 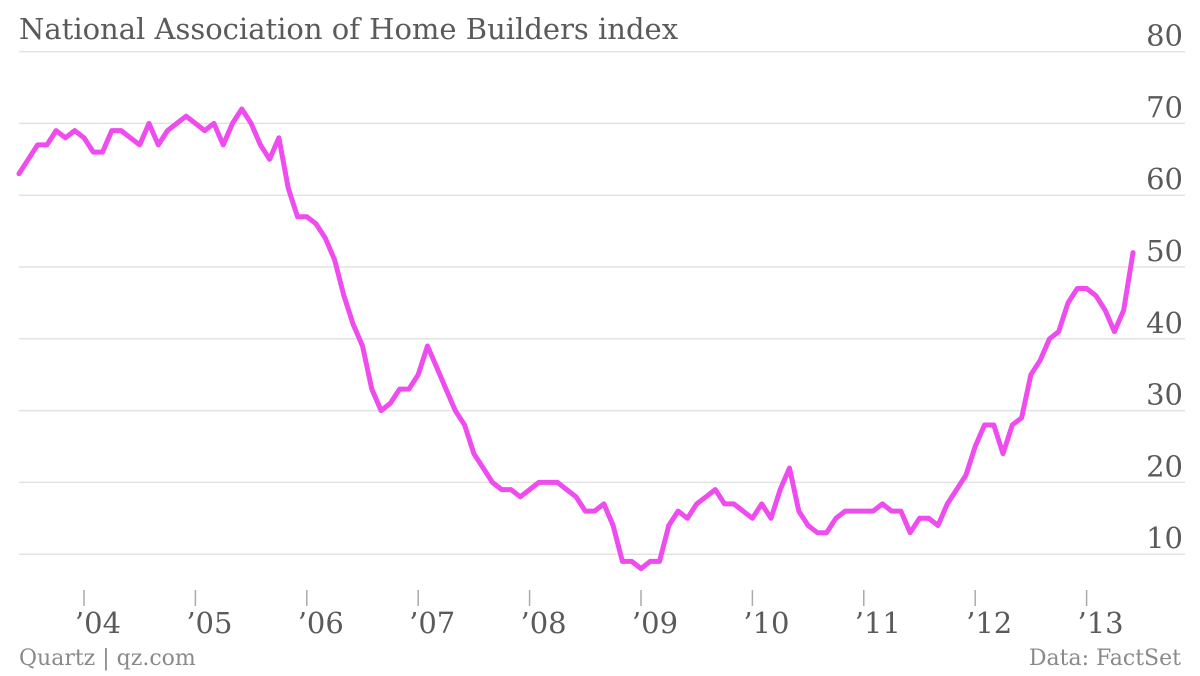 I want to click on y-tick-label: 80, so click(x=1164, y=36).